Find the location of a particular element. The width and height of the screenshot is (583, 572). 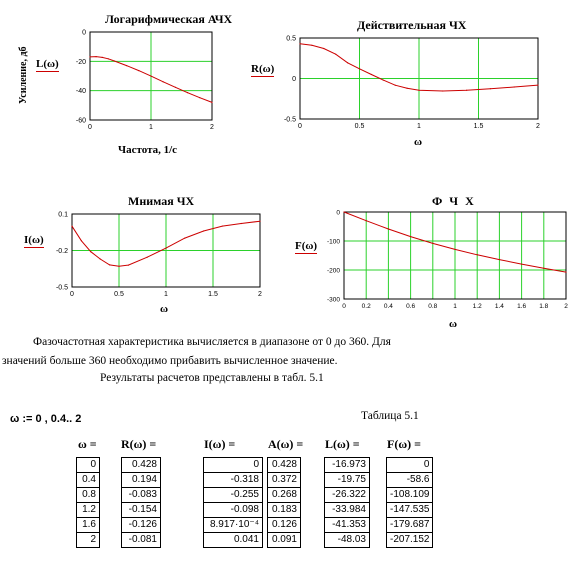

l-value-cell: -26.322 is located at coordinates (347, 495).